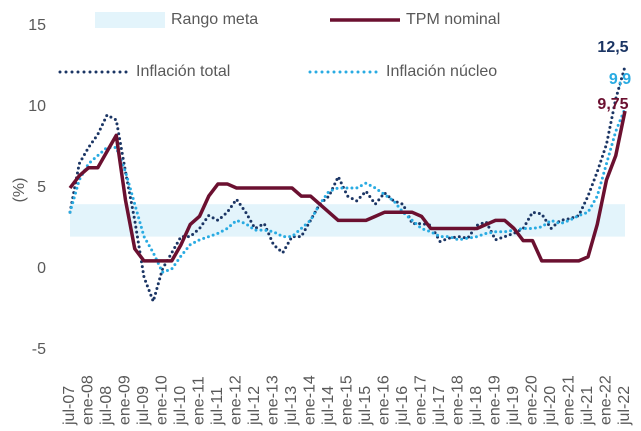  What do you see at coordinates (347, 400) in the screenshot?
I see `x-tick-label: ene-15` at bounding box center [347, 400].